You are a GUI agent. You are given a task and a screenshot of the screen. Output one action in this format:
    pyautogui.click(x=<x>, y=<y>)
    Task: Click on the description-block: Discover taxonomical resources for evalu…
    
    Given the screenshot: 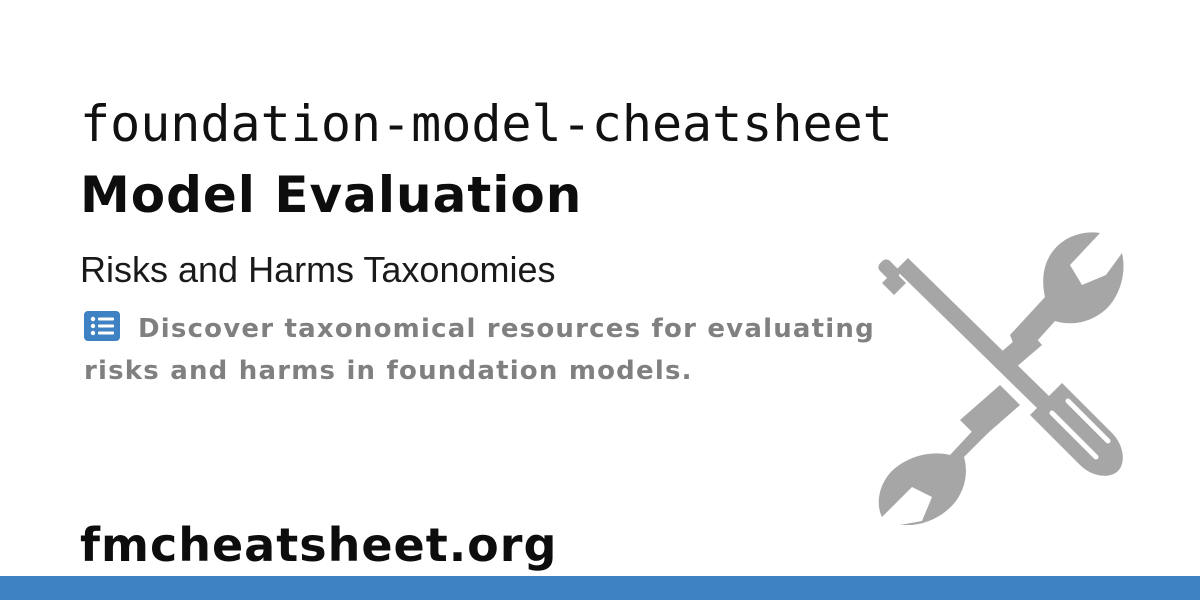 What is the action you would take?
    pyautogui.click(x=514, y=350)
    